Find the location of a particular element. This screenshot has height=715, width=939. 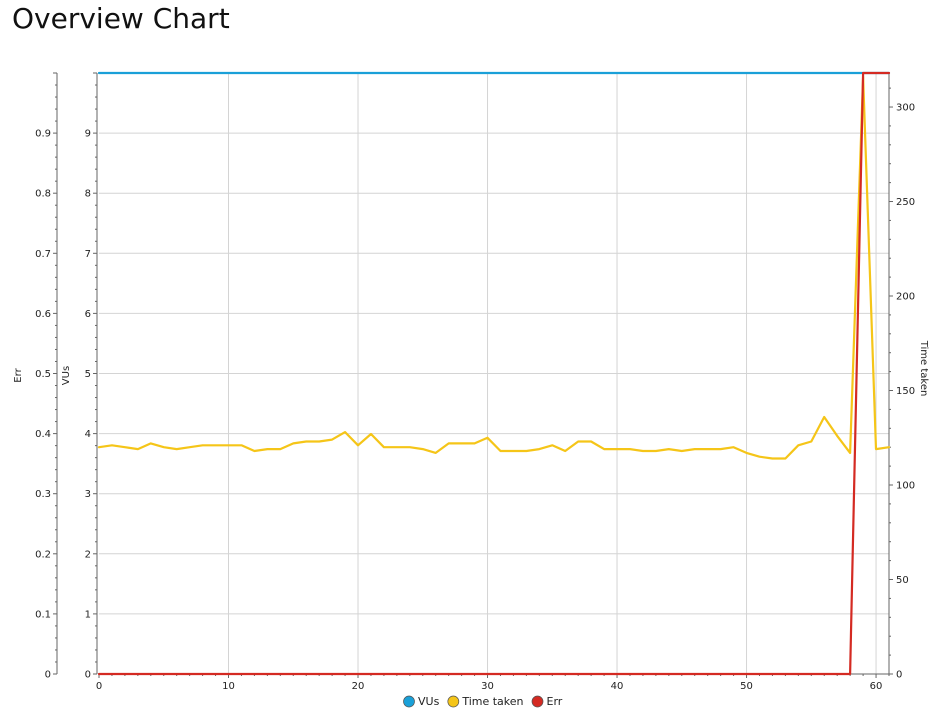

time-tick-label: 100 is located at coordinates (905, 486).